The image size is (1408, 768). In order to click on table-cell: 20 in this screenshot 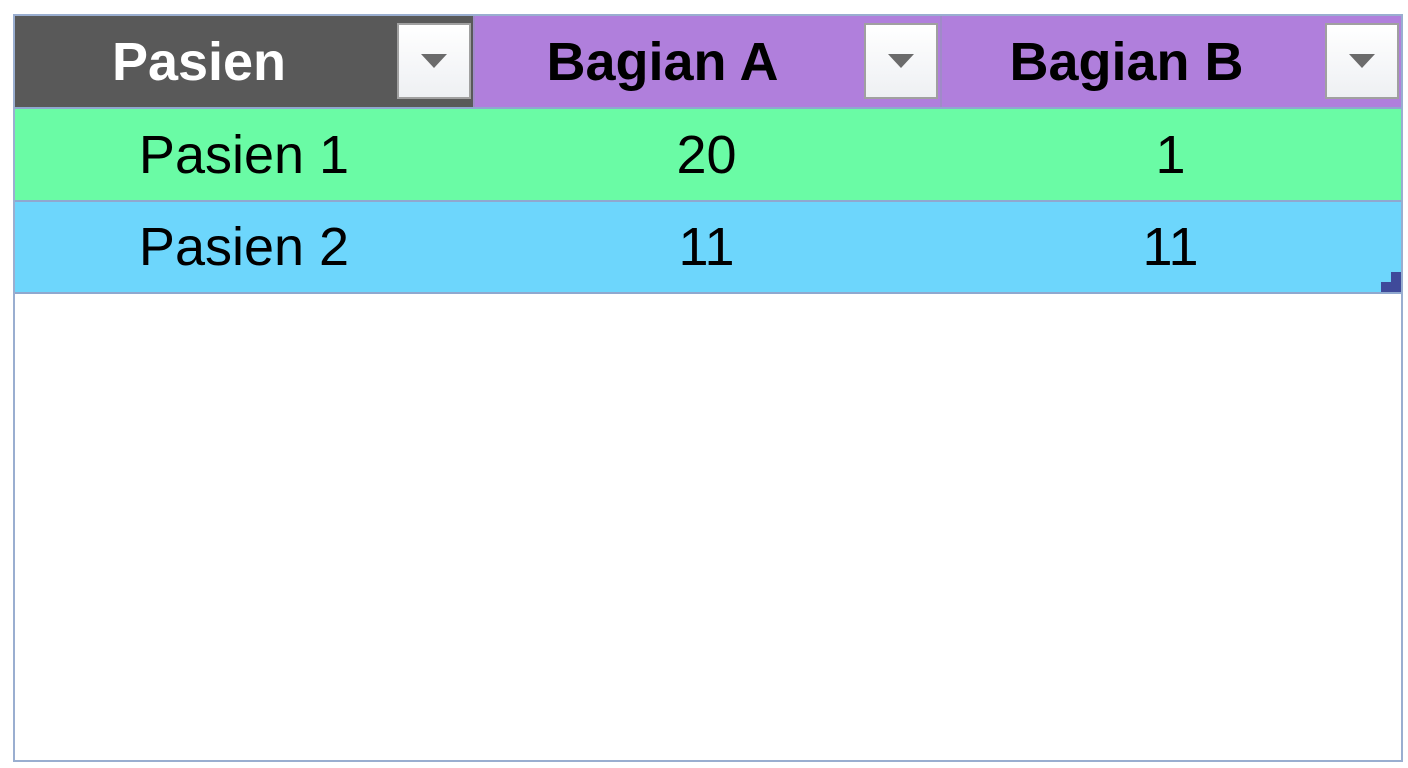, I will do `click(706, 154)`.